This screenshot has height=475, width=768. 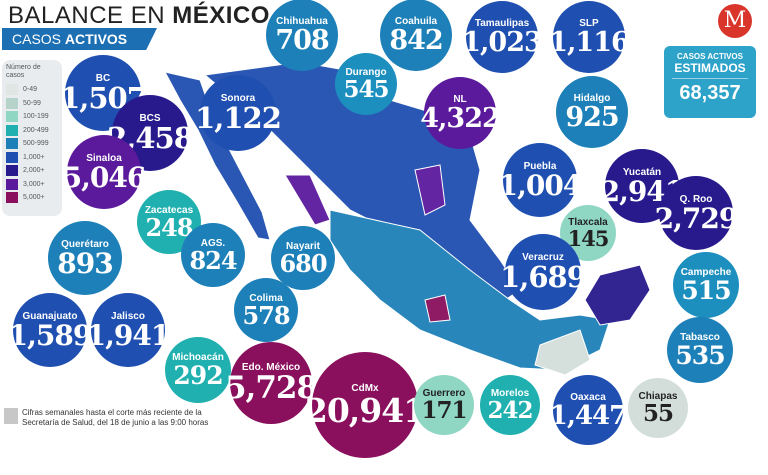 I want to click on state-bubble-chiapas: Chiapas 55, so click(x=658, y=408).